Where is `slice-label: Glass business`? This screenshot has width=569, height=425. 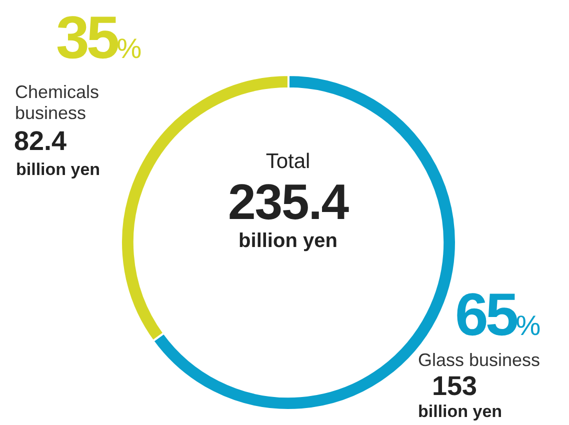 slice-label: Glass business is located at coordinates (480, 360).